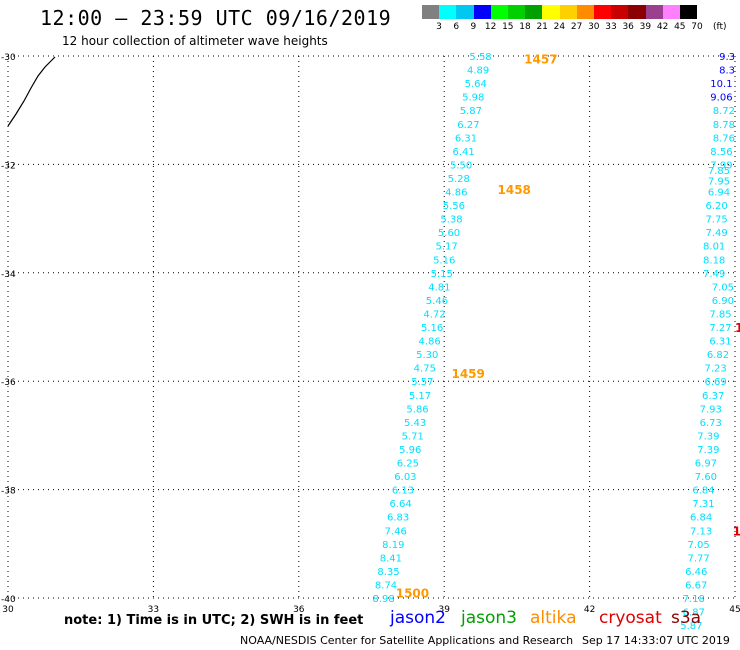 The image size is (740, 650). Describe the element at coordinates (718, 355) in the screenshot. I see `swh-value: 6.82` at that location.